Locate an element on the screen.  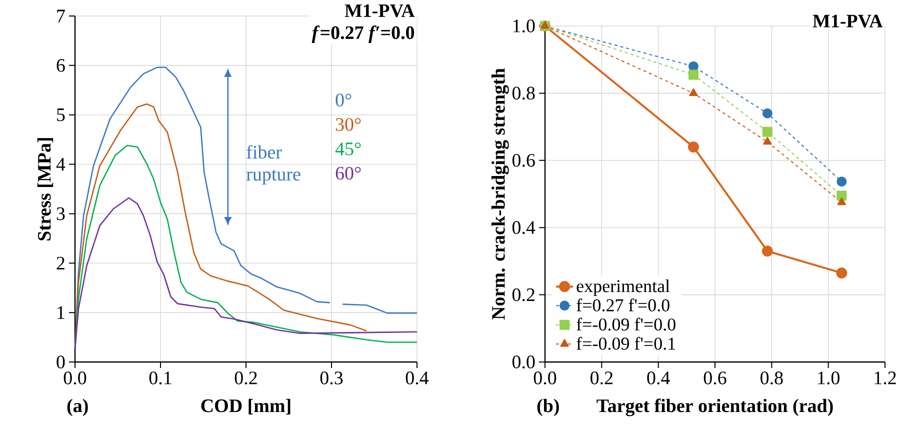
y-tick-label: 0.6 is located at coordinates (523, 160).